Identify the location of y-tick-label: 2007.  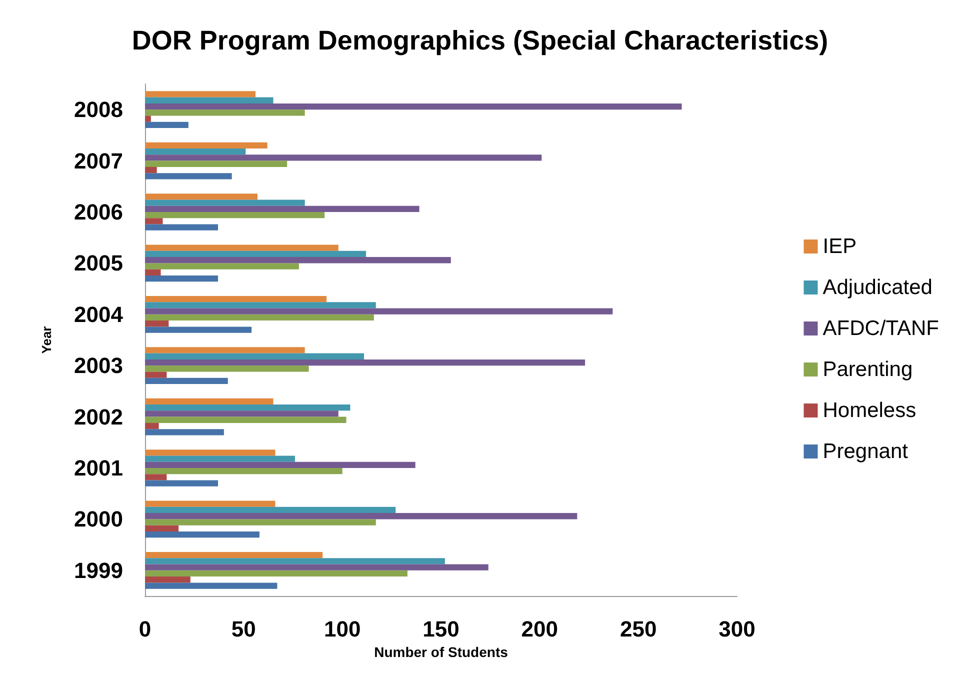
(98, 161).